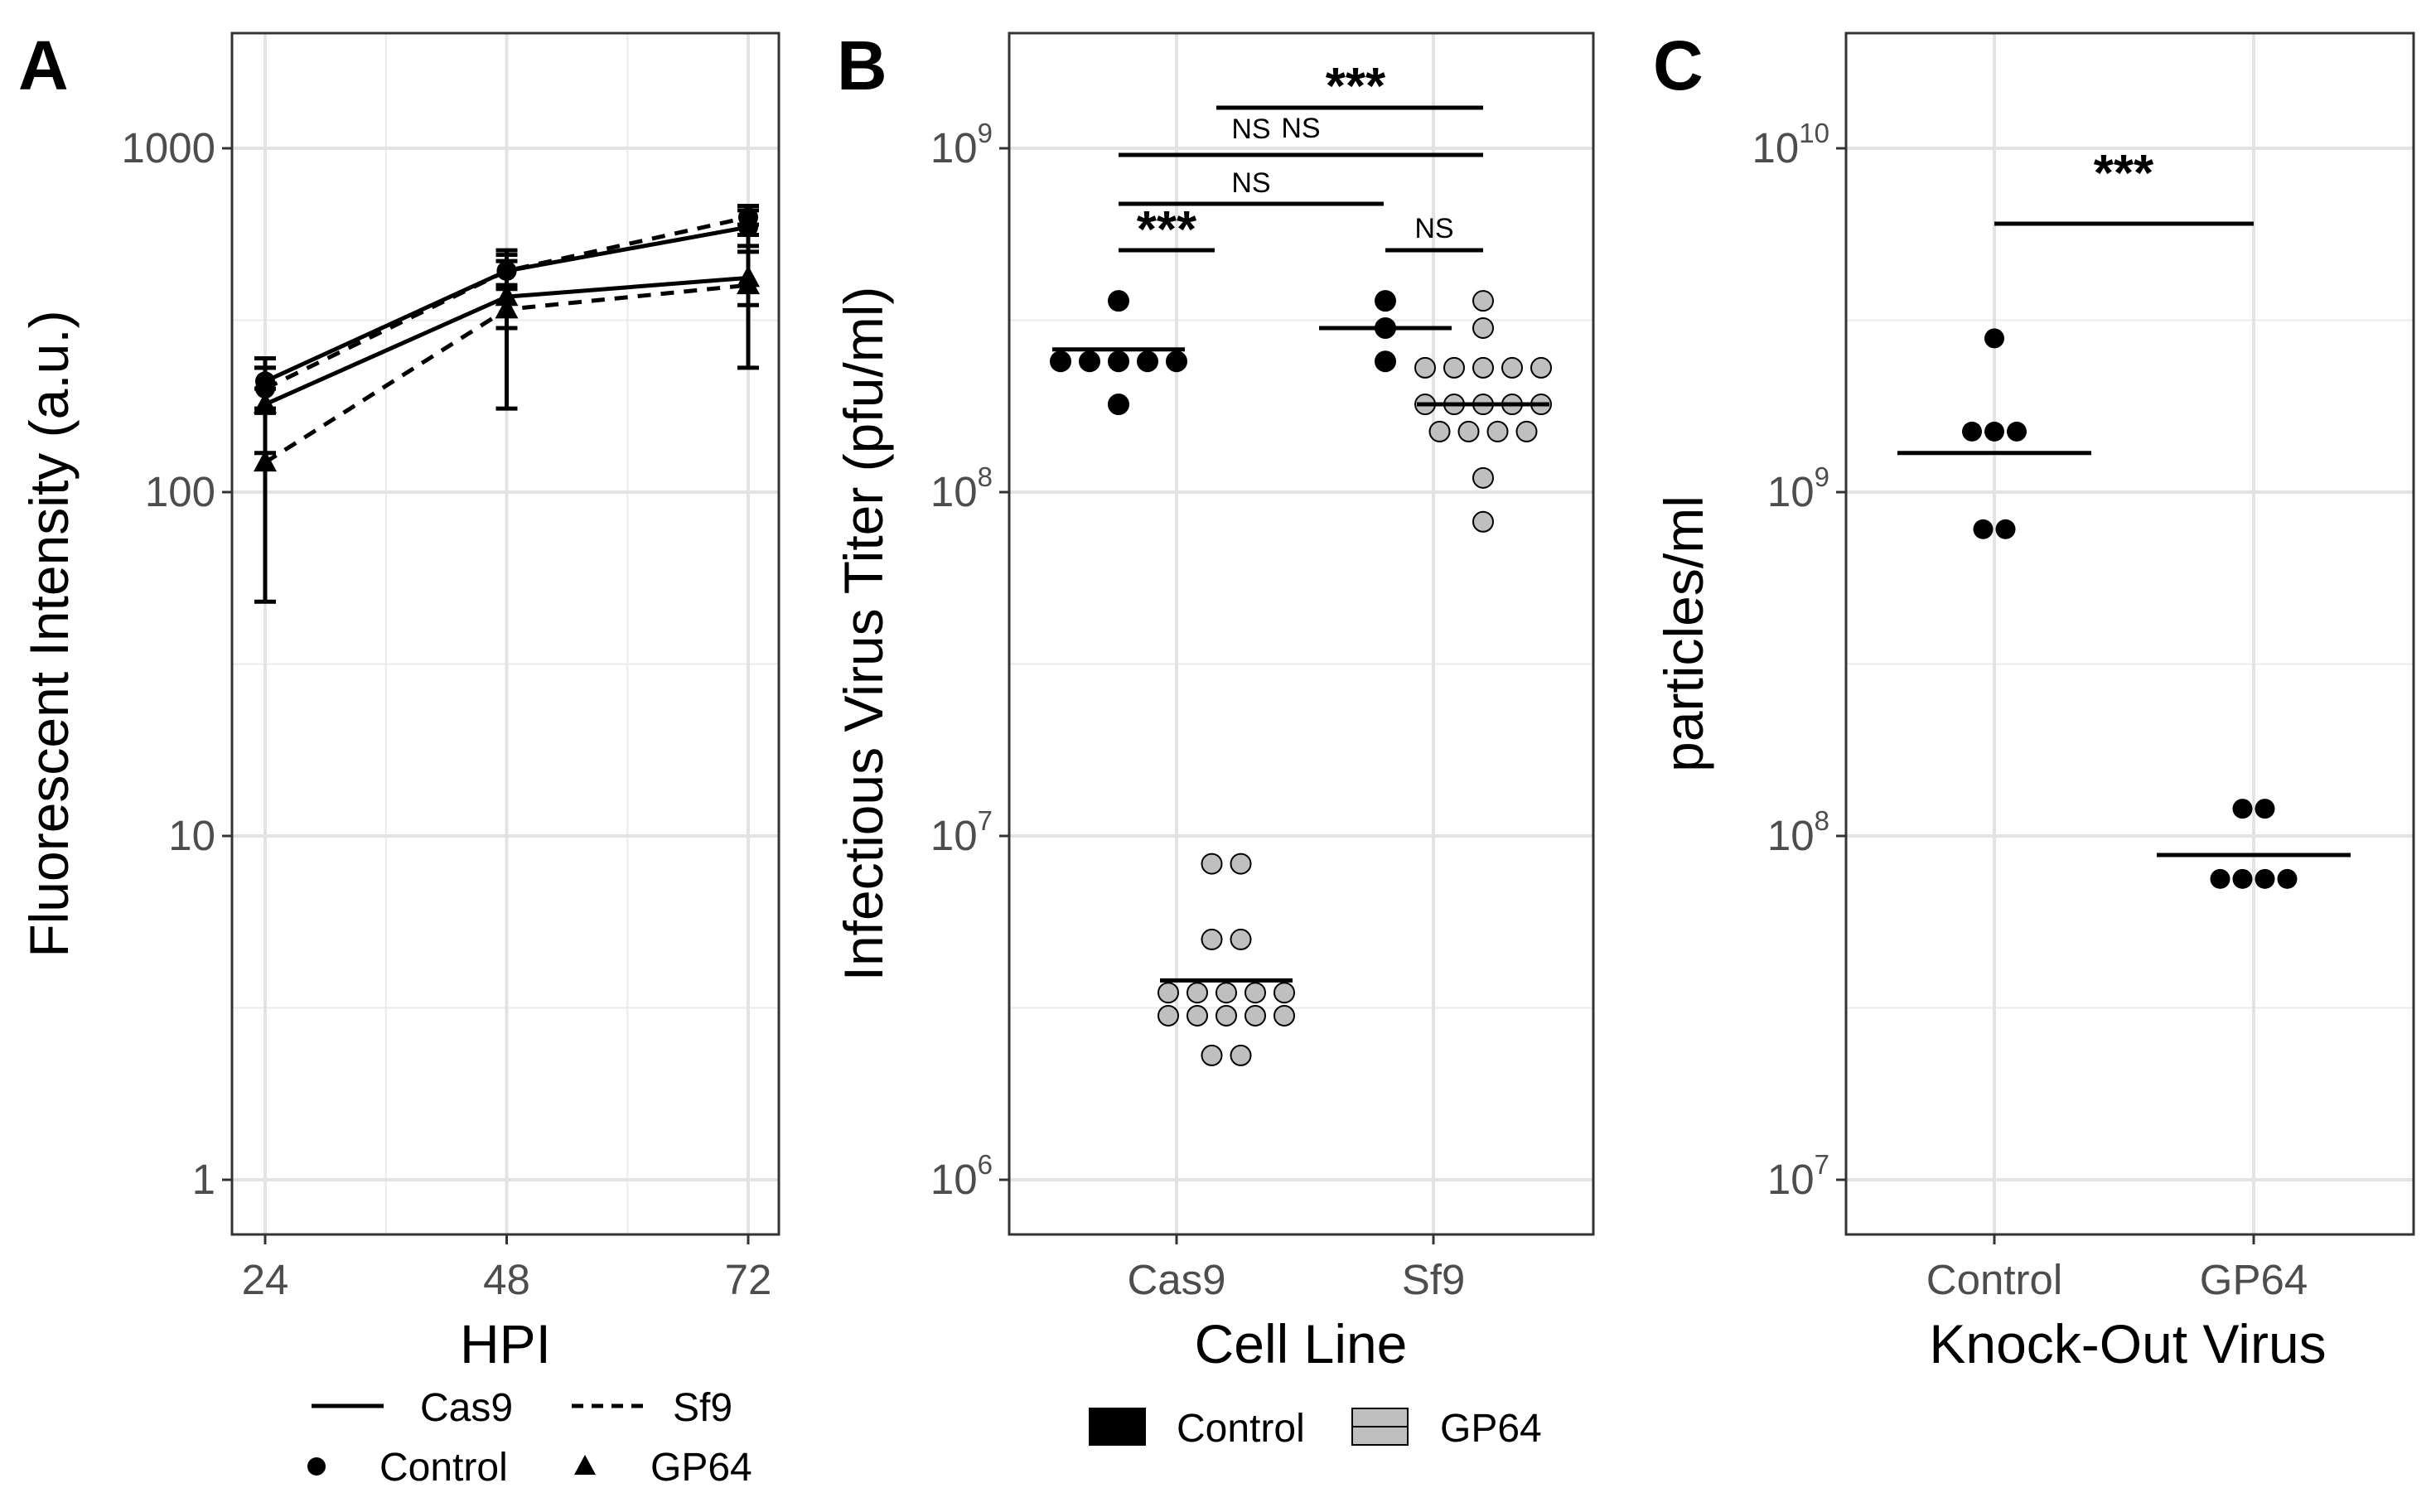 The image size is (2431, 1512). Describe the element at coordinates (862, 65) in the screenshot. I see `panel-letter-b: B` at that location.